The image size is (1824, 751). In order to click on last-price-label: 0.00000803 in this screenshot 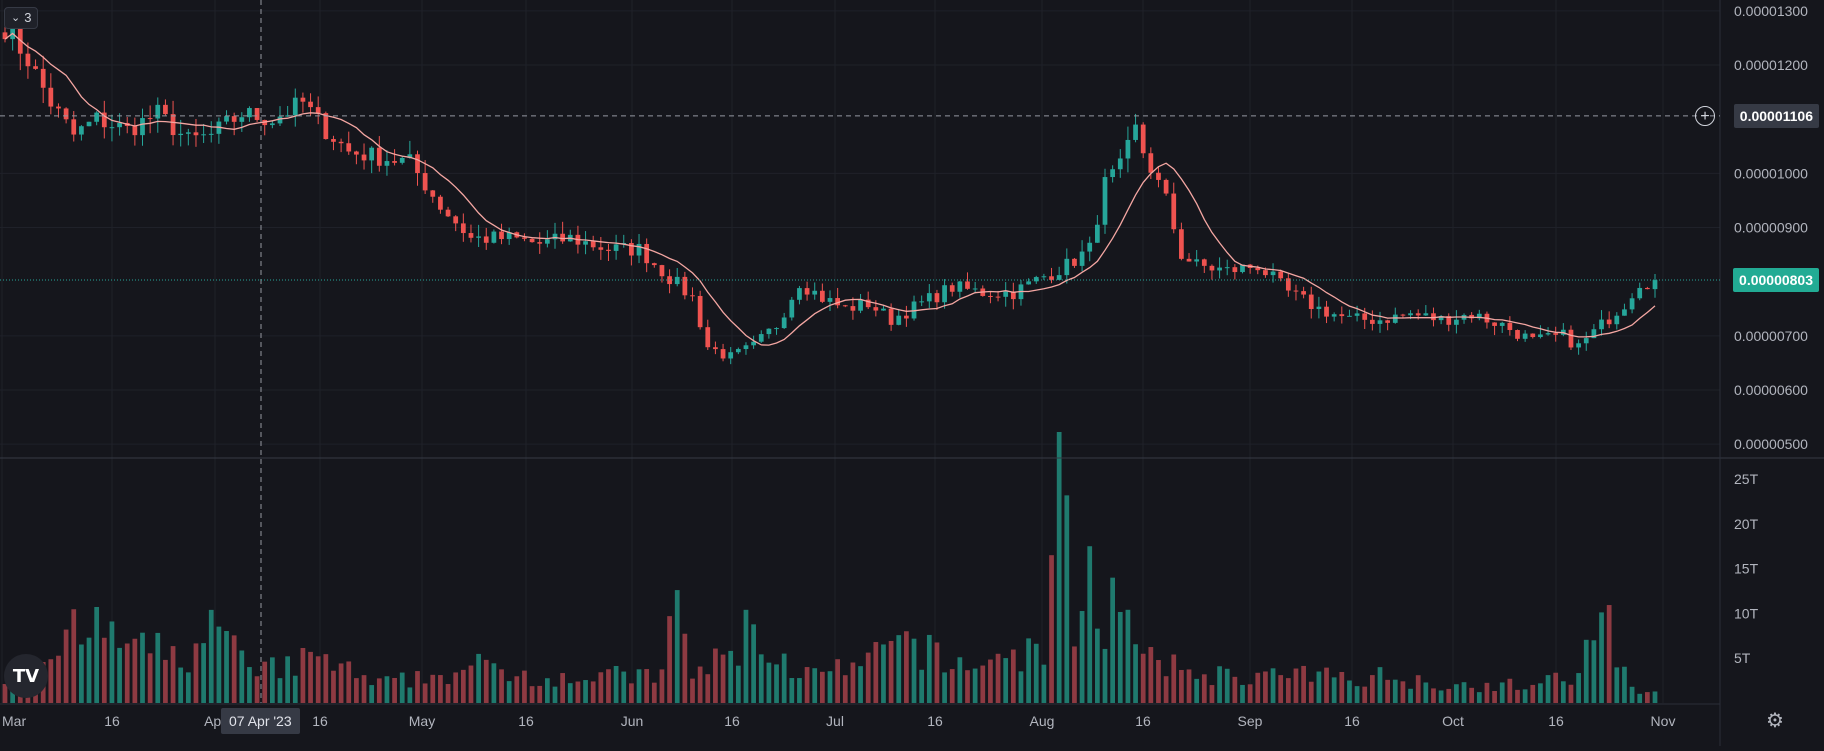, I will do `click(1776, 280)`.